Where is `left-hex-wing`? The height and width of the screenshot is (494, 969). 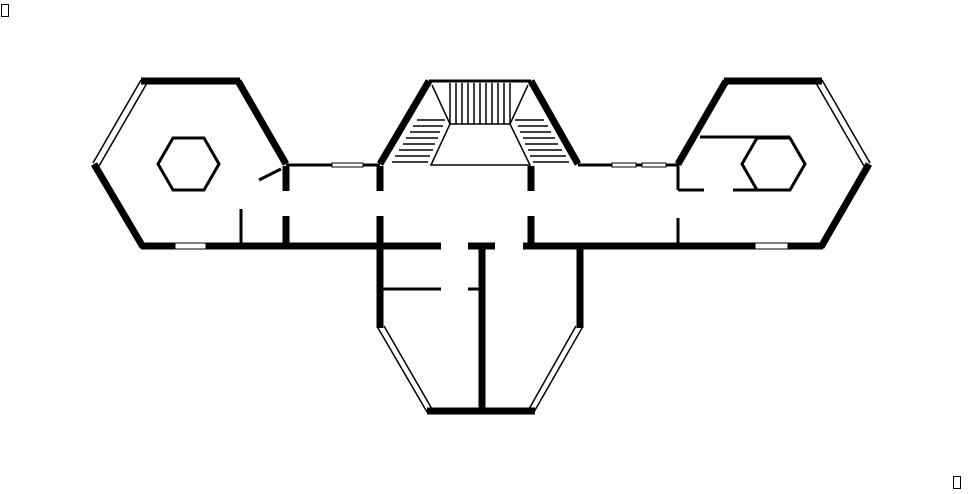 left-hex-wing is located at coordinates (234, 163).